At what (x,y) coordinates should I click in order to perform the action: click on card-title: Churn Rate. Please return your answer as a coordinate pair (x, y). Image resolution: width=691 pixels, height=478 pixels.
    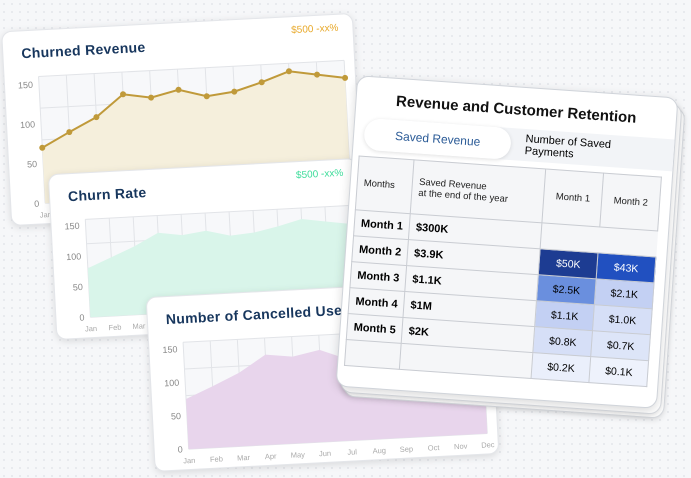
    Looking at the image, I should click on (107, 194).